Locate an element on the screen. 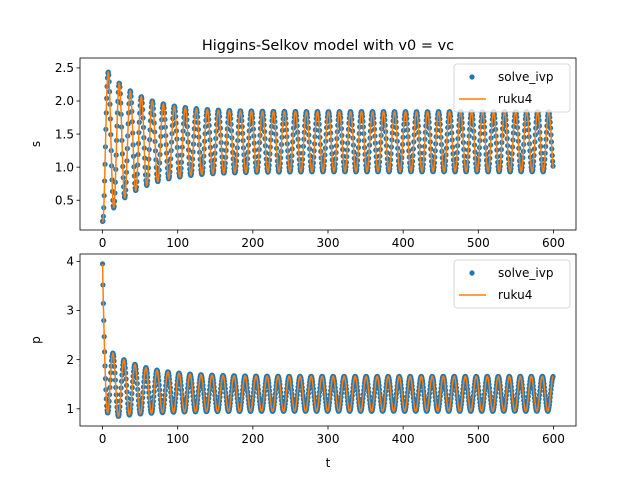  y-axis-label: s is located at coordinates (36, 144).